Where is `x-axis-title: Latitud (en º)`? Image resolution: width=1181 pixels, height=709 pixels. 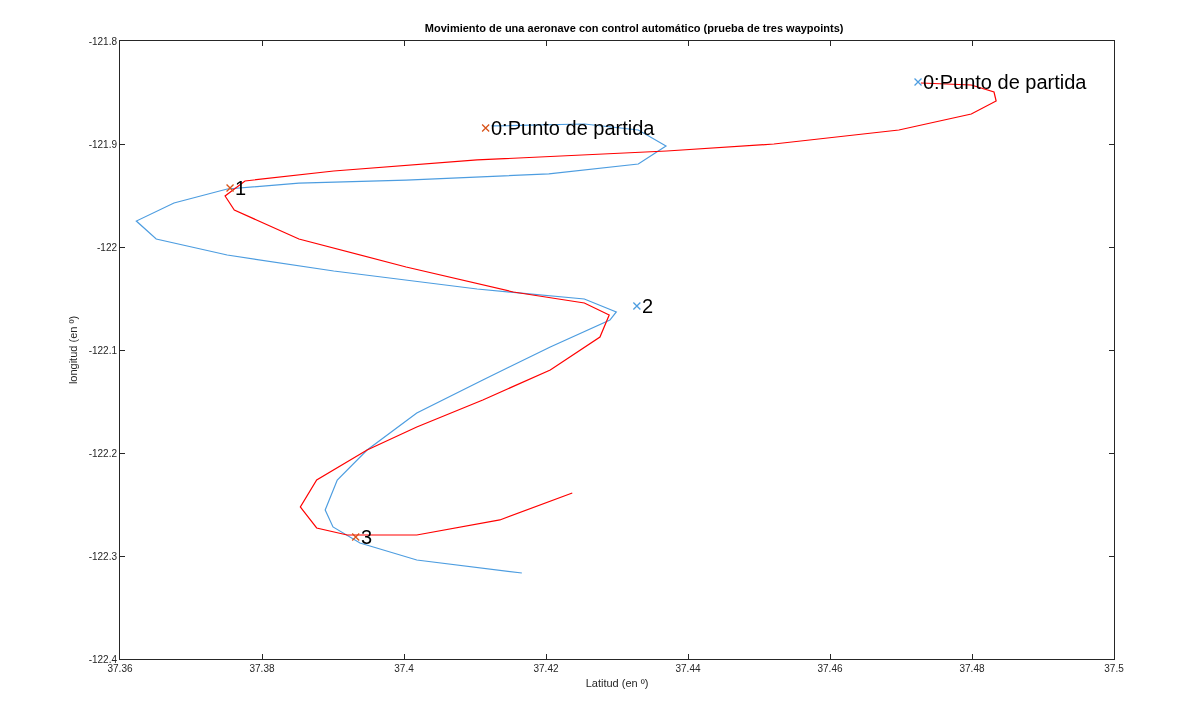 x-axis-title: Latitud (en º) is located at coordinates (617, 683).